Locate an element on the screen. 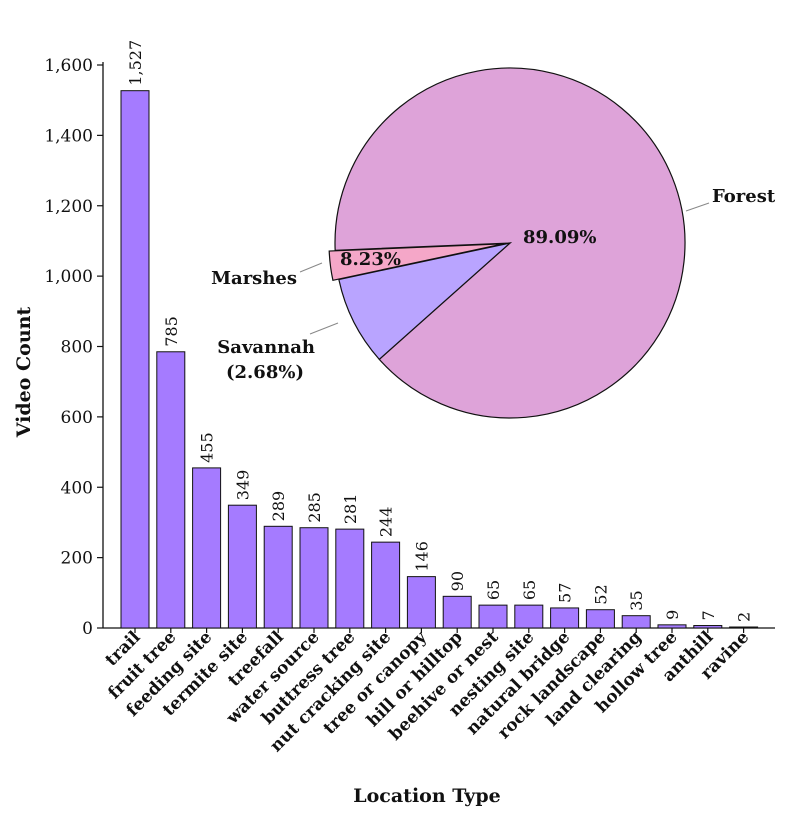 The image size is (787, 816). bar-value-label: 7 is located at coordinates (708, 615).